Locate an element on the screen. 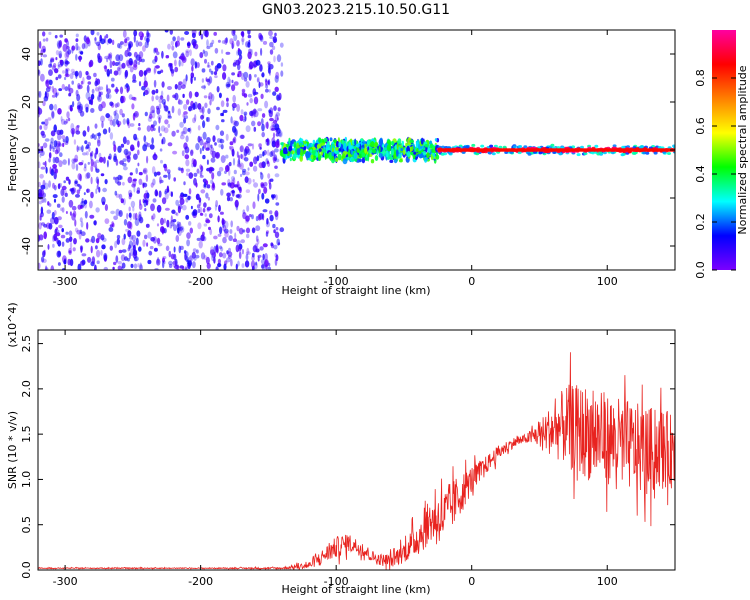  spectrogram-cell-2053 is located at coordinates (301, 158).